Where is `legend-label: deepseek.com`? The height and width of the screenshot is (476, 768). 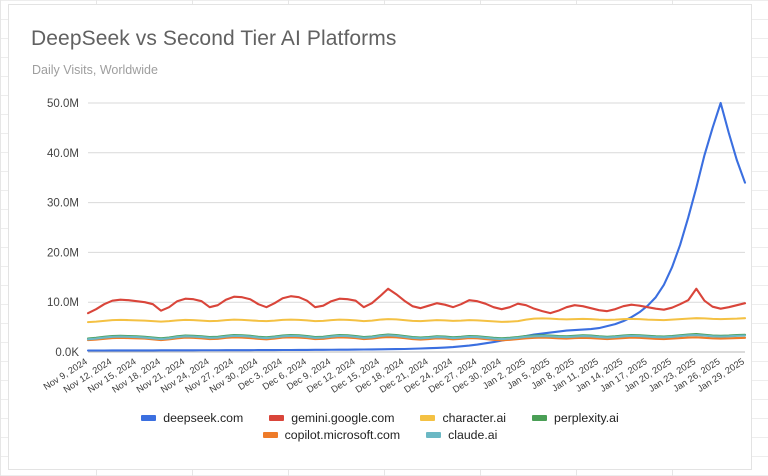 legend-label: deepseek.com is located at coordinates (203, 418).